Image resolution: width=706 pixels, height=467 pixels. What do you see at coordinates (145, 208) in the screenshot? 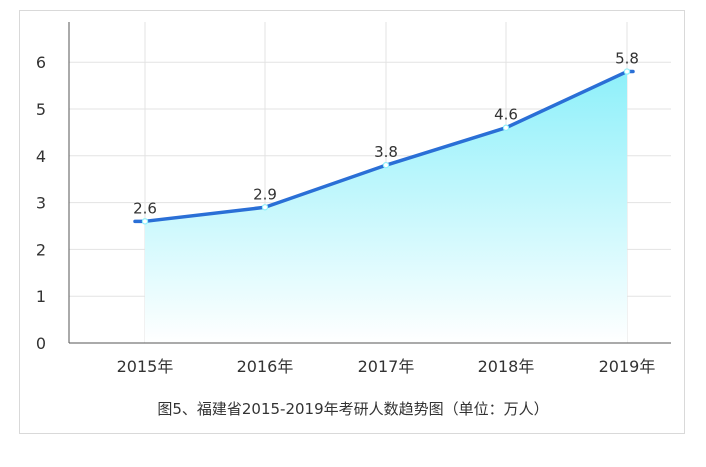
I see `data-label: 2.6` at bounding box center [145, 208].